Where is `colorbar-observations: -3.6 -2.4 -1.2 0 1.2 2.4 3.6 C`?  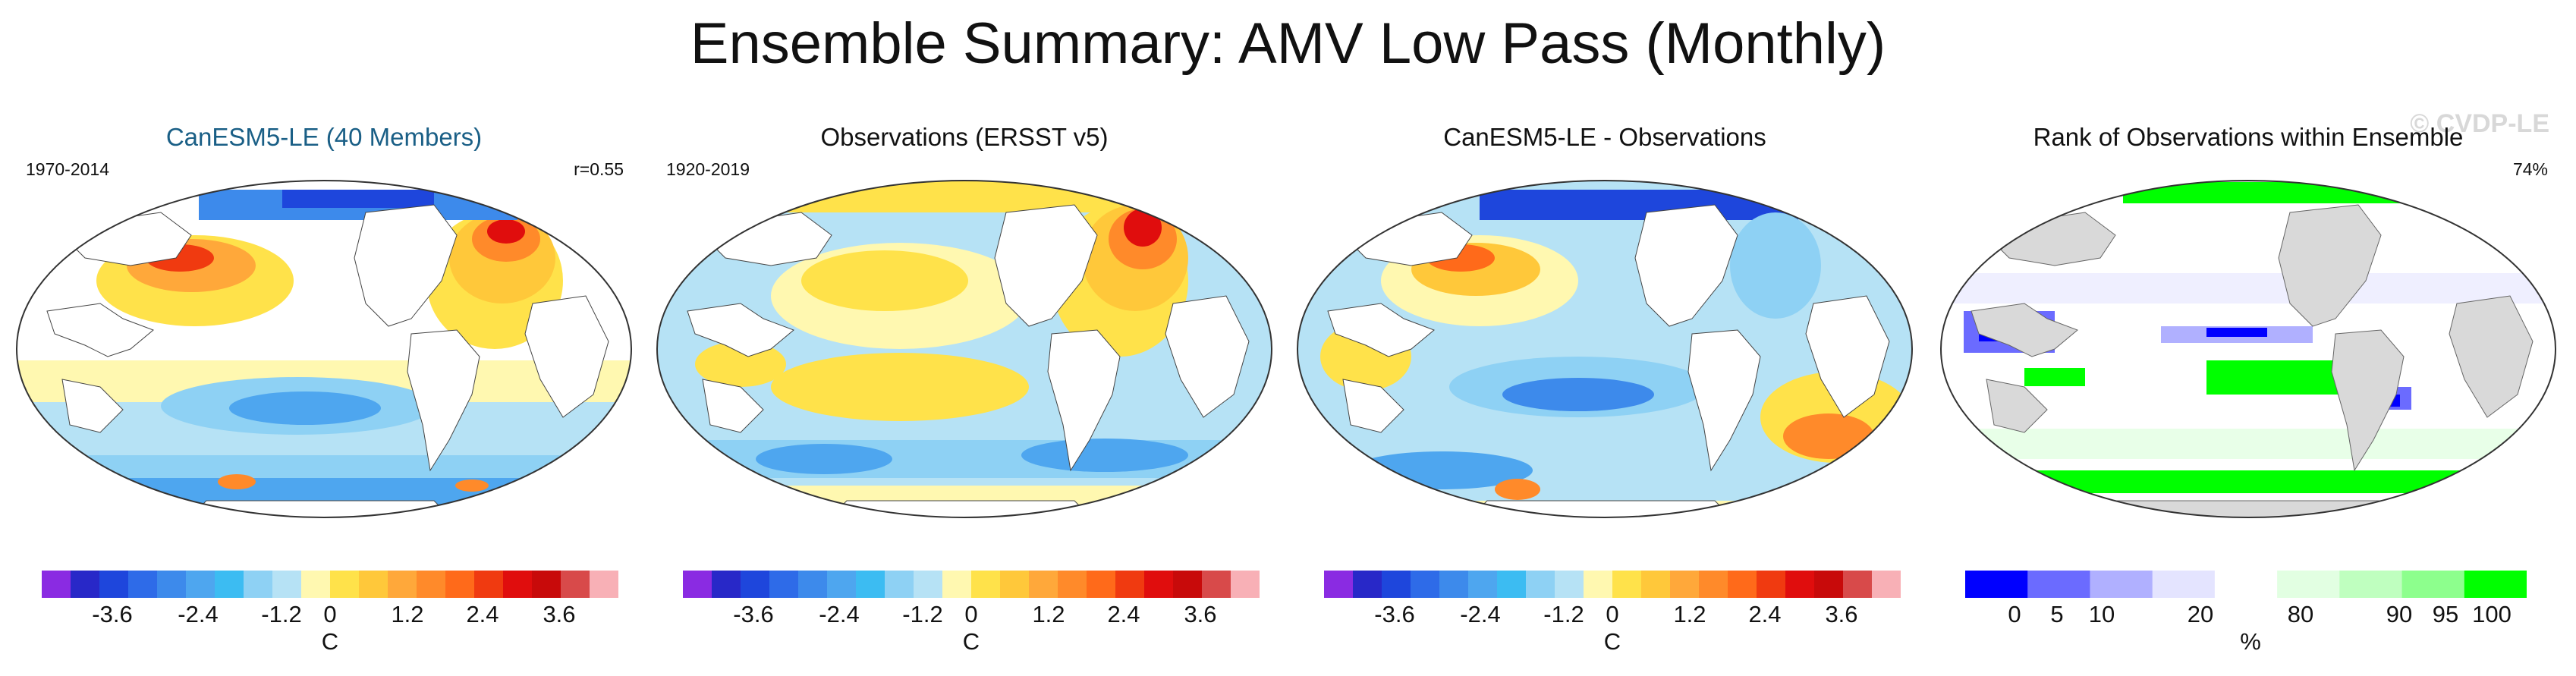
colorbar-observations: -3.6 -2.4 -1.2 0 1.2 2.4 3.6 C is located at coordinates (971, 616).